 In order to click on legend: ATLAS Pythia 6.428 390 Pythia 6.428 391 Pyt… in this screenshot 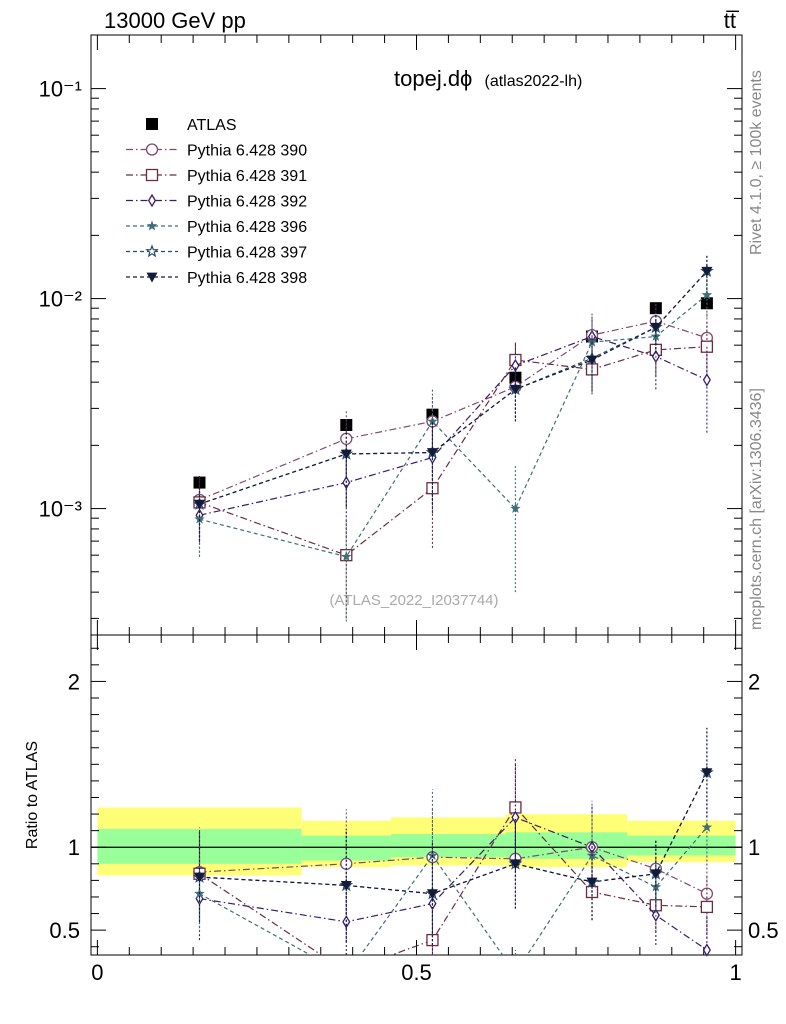, I will do `click(216, 202)`.